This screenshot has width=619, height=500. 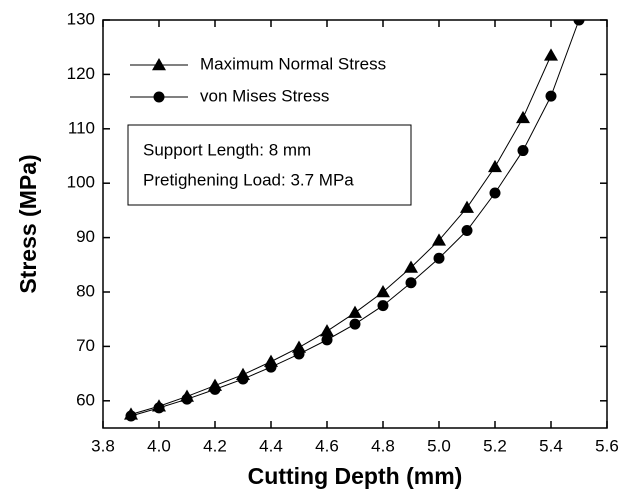 I want to click on x-tick-label: 4.8, so click(x=383, y=445).